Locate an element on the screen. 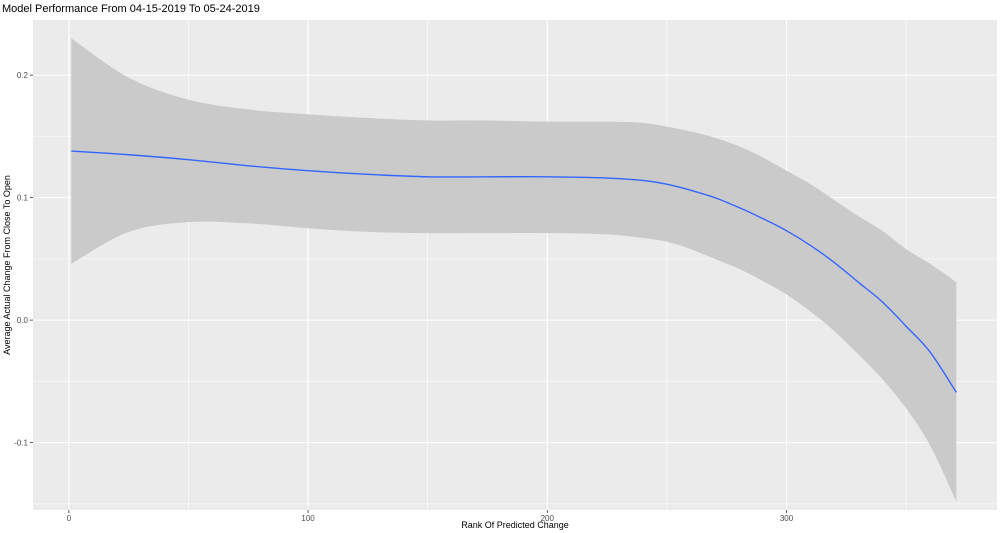 This screenshot has height=533, width=1000. y-tick-label: -0.1 is located at coordinates (21, 443).